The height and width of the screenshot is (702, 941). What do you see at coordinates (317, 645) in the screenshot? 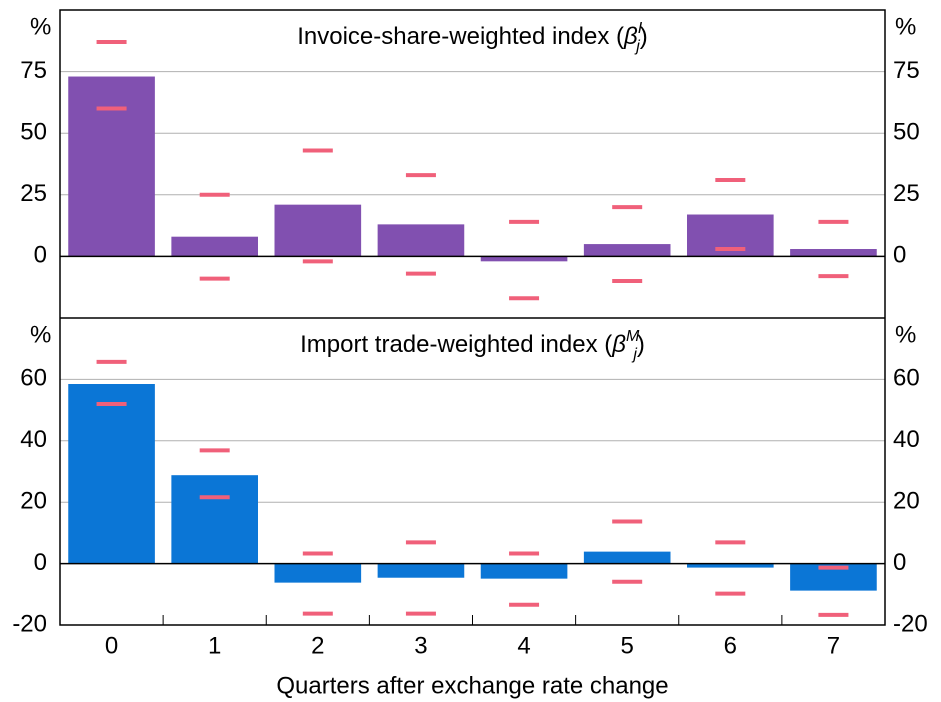
I see `x-tick-label: 2` at bounding box center [317, 645].